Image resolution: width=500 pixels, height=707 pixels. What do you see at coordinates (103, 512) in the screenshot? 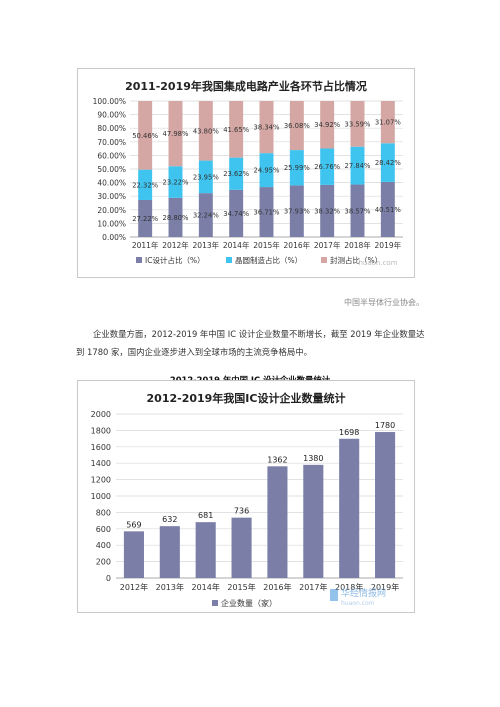
I see `y-tick-label: 800` at bounding box center [103, 512].